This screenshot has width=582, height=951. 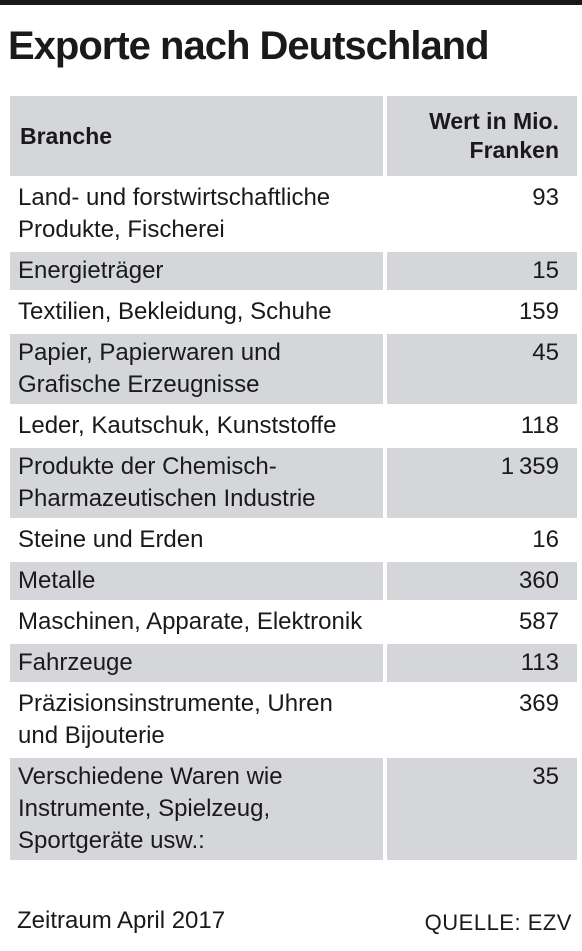 What do you see at coordinates (198, 623) in the screenshot?
I see `row-category: Maschinen, Apparate, Elektronik` at bounding box center [198, 623].